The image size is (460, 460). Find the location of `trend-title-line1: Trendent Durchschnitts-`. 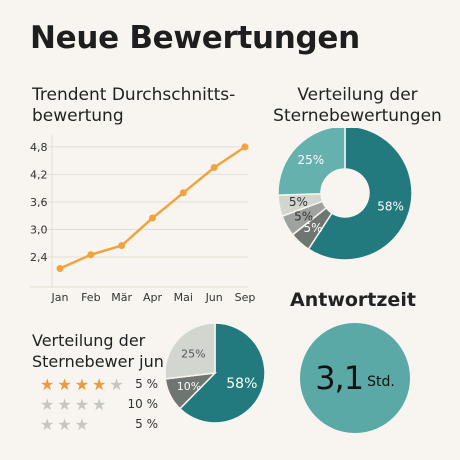

trend-title-line1: Trendent Durchschnitts- is located at coordinates (134, 95).